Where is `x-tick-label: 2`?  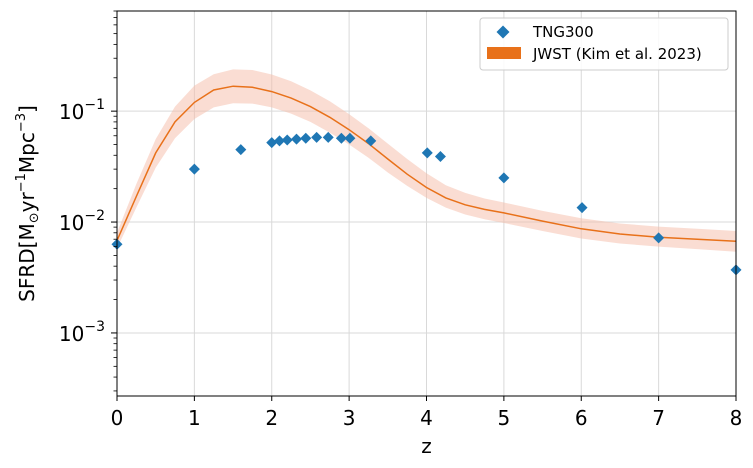 x-tick-label: 2 is located at coordinates (271, 418).